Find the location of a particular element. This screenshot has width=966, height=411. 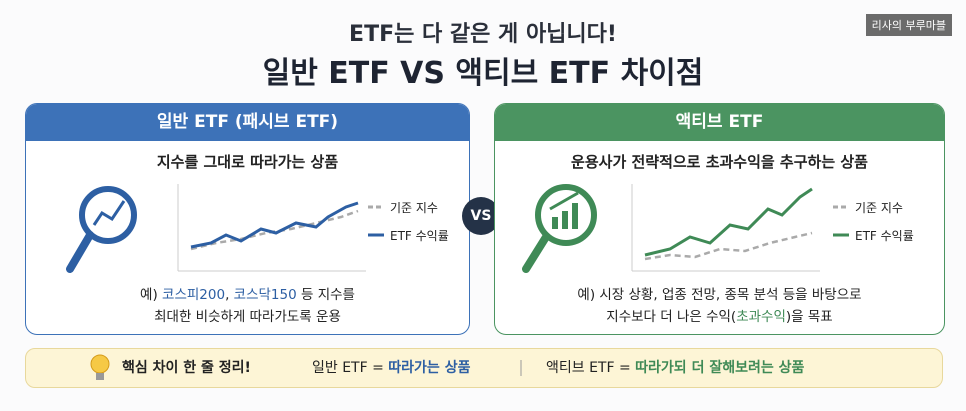

panel-subtitle: 지수를 그대로 따라가는 상품 is located at coordinates (247, 162).